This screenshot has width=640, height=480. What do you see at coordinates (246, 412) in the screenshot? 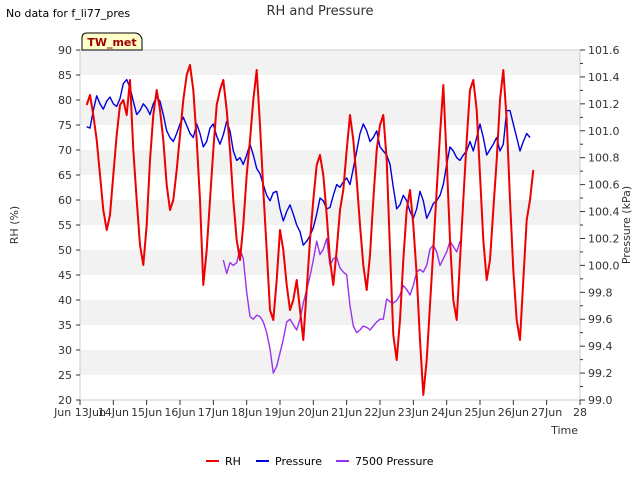
I see `x-tick-label: 18Jun` at bounding box center [246, 412].